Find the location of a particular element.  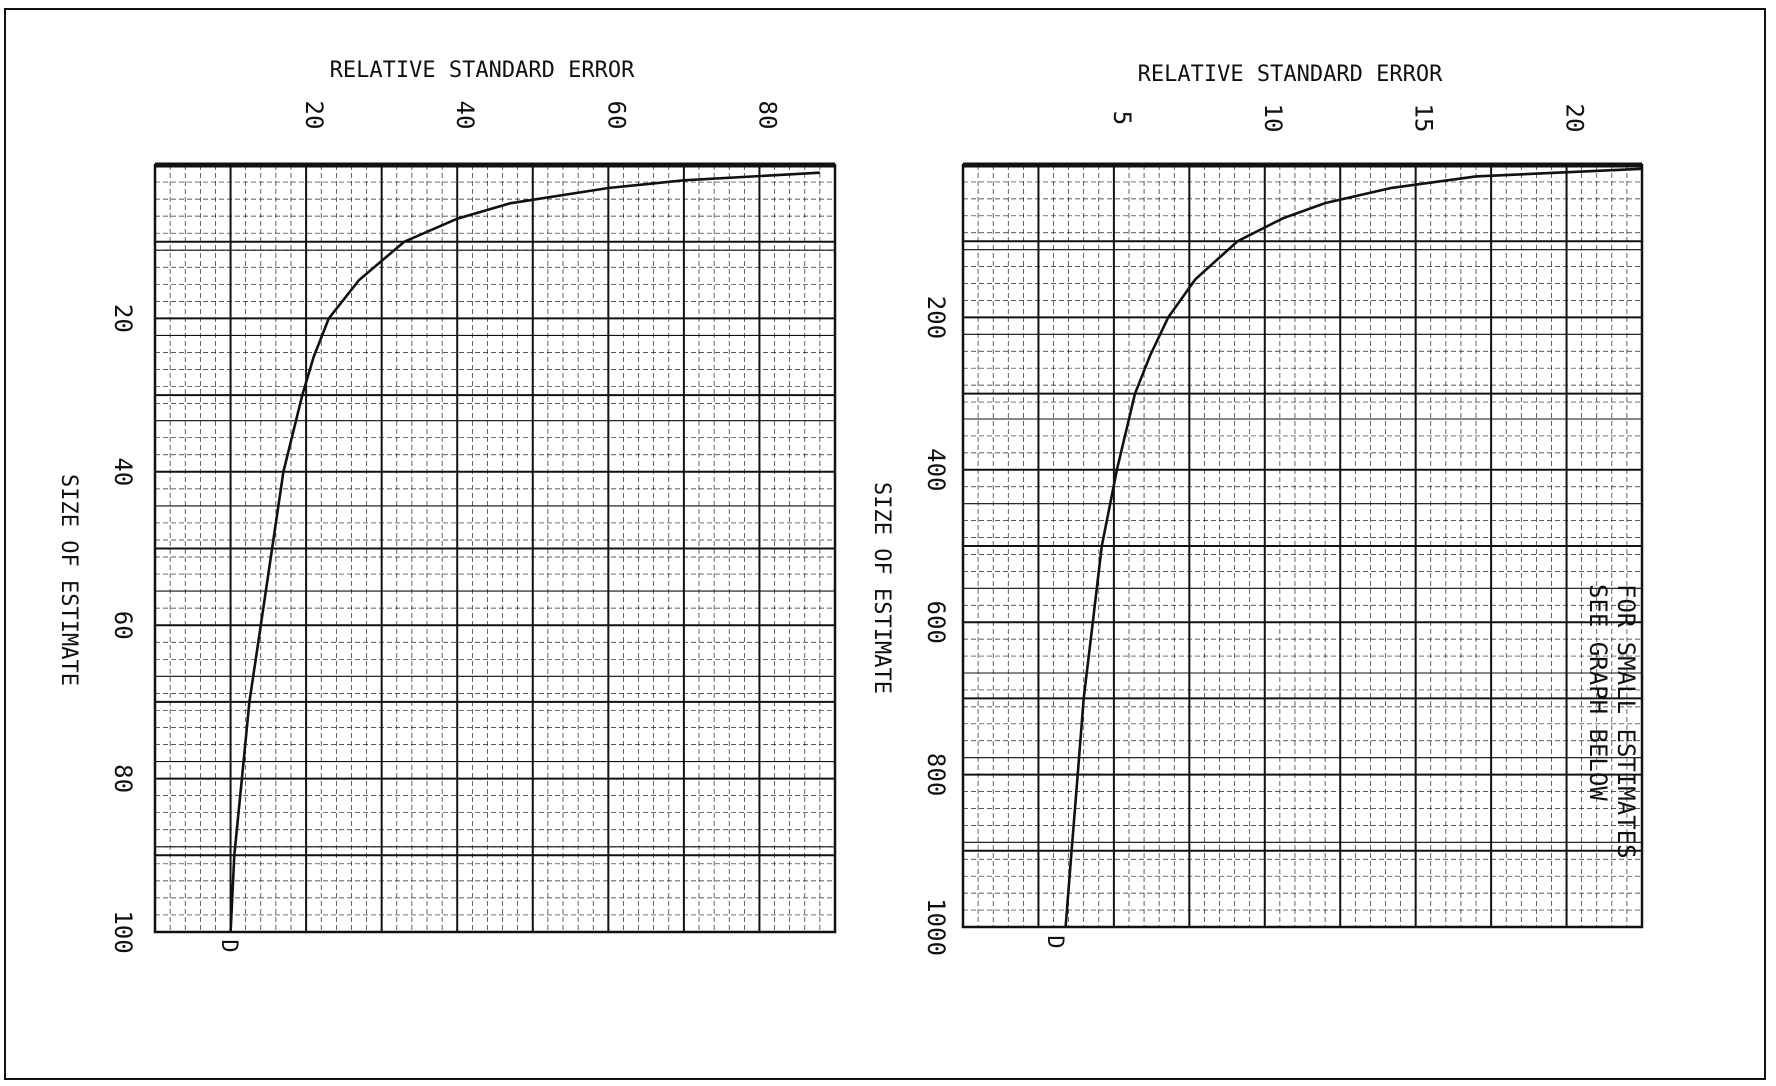

x-tick-label: 40 is located at coordinates (123, 471).